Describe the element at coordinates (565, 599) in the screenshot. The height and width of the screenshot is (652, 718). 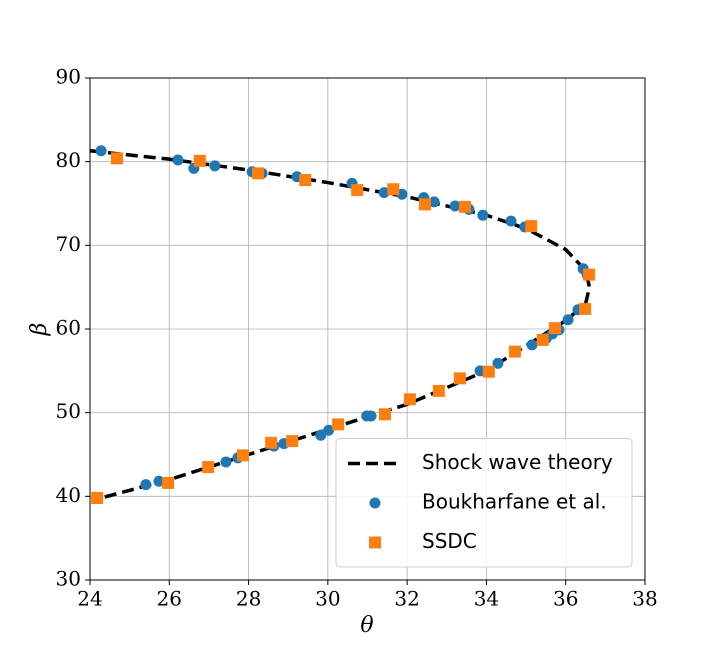
I see `x-tick-label: 36` at that location.